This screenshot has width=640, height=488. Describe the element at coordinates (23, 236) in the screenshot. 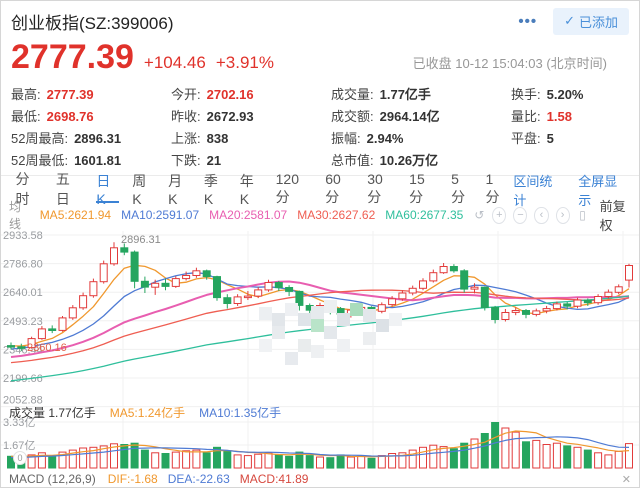

I see `svg-text: 2933.58` at that location.